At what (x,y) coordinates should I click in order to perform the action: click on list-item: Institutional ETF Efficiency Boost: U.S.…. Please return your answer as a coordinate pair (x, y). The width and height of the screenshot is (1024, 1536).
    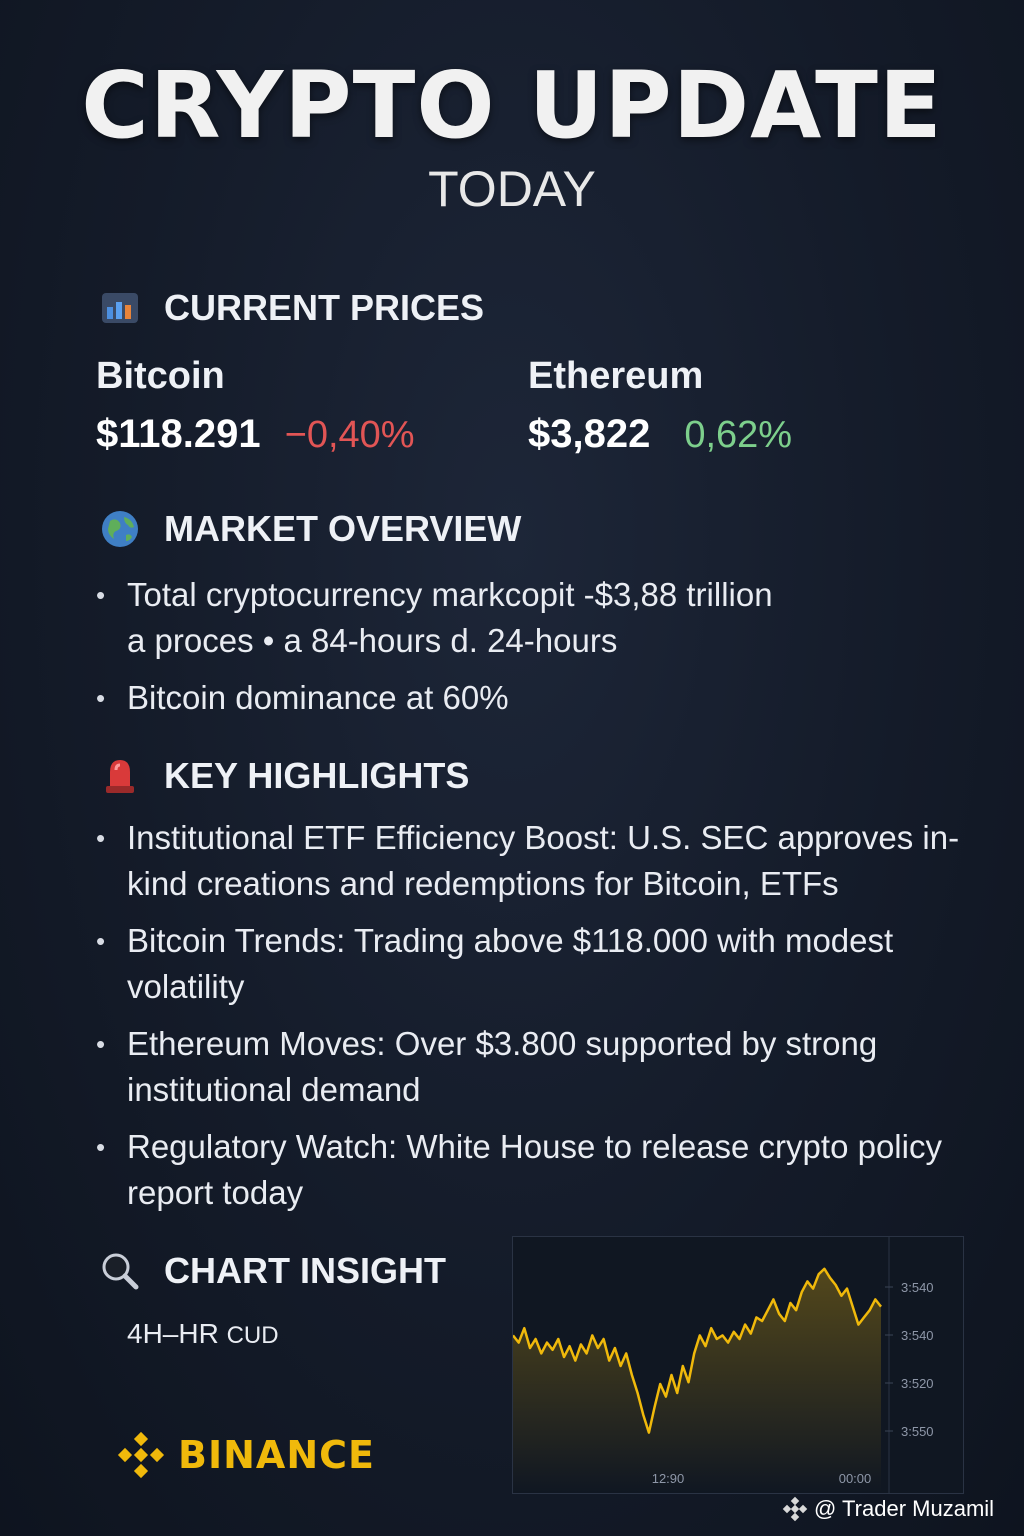
    Looking at the image, I should click on (546, 861).